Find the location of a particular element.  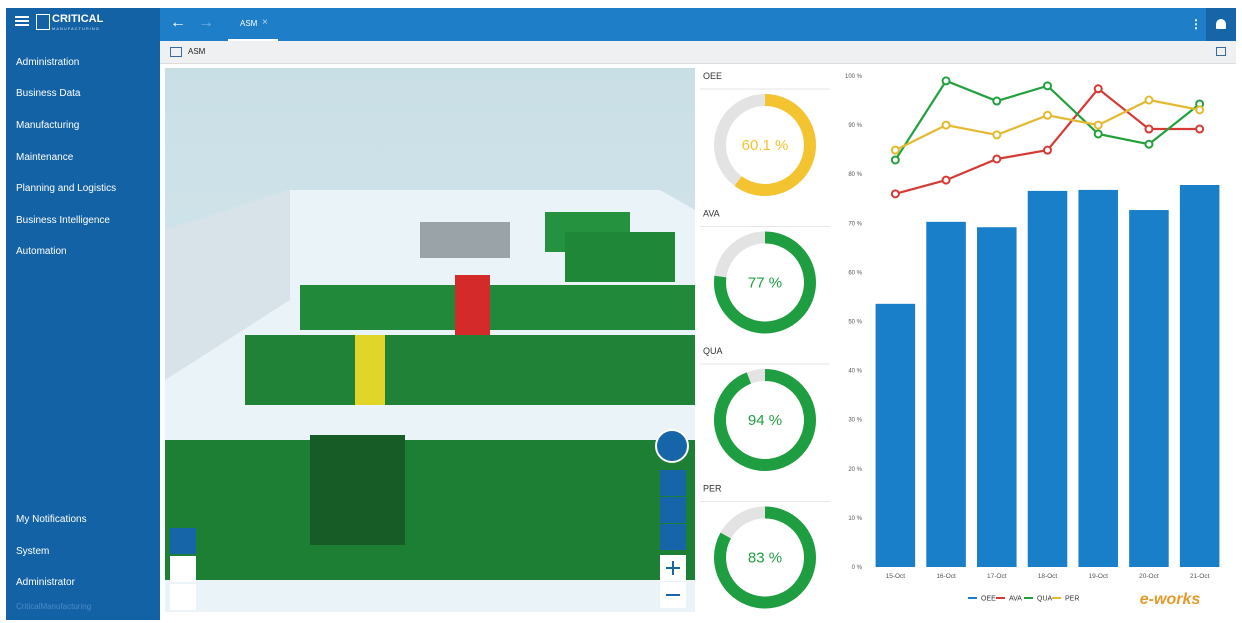

rotate-button is located at coordinates (672, 446).